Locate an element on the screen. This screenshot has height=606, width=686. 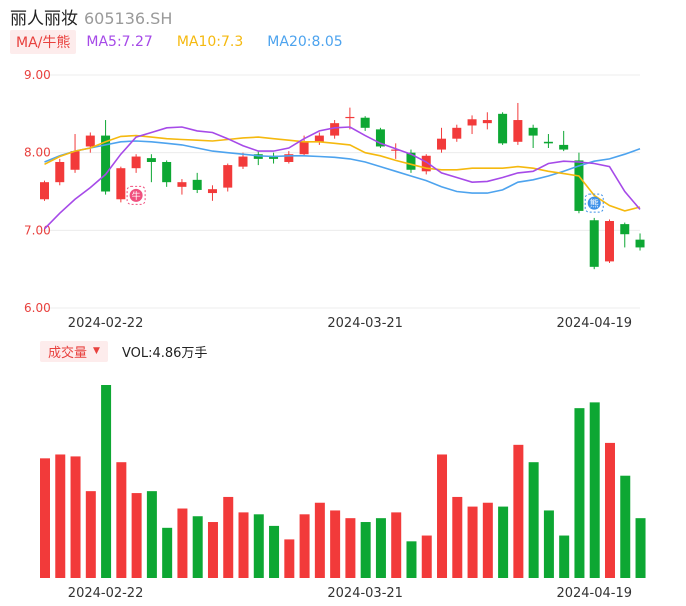
volume-selector: 成交量 ▼ is located at coordinates (74, 351).